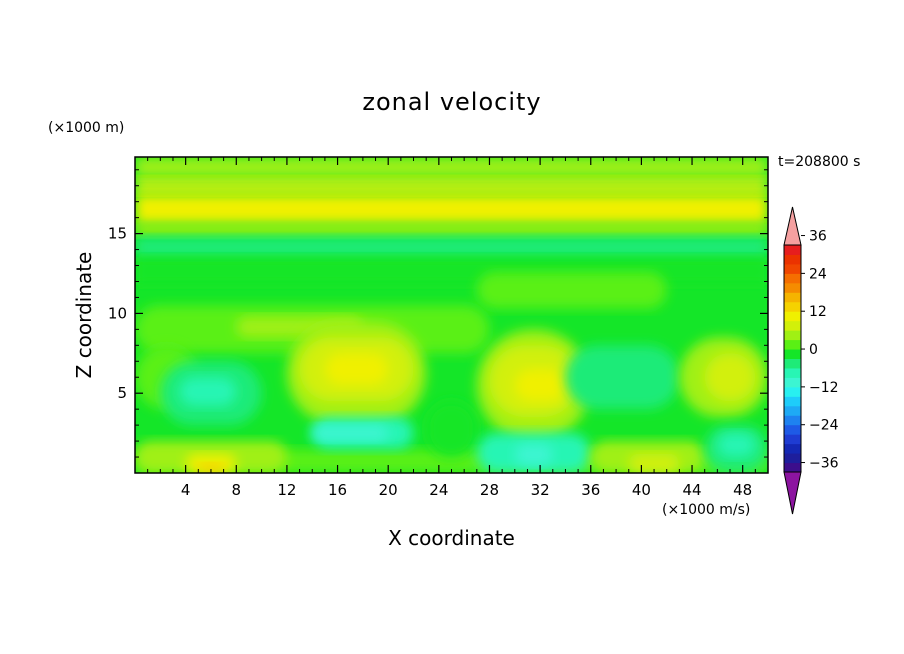  Describe the element at coordinates (819, 162) in the screenshot. I see `time-label: t=208800 s` at that location.